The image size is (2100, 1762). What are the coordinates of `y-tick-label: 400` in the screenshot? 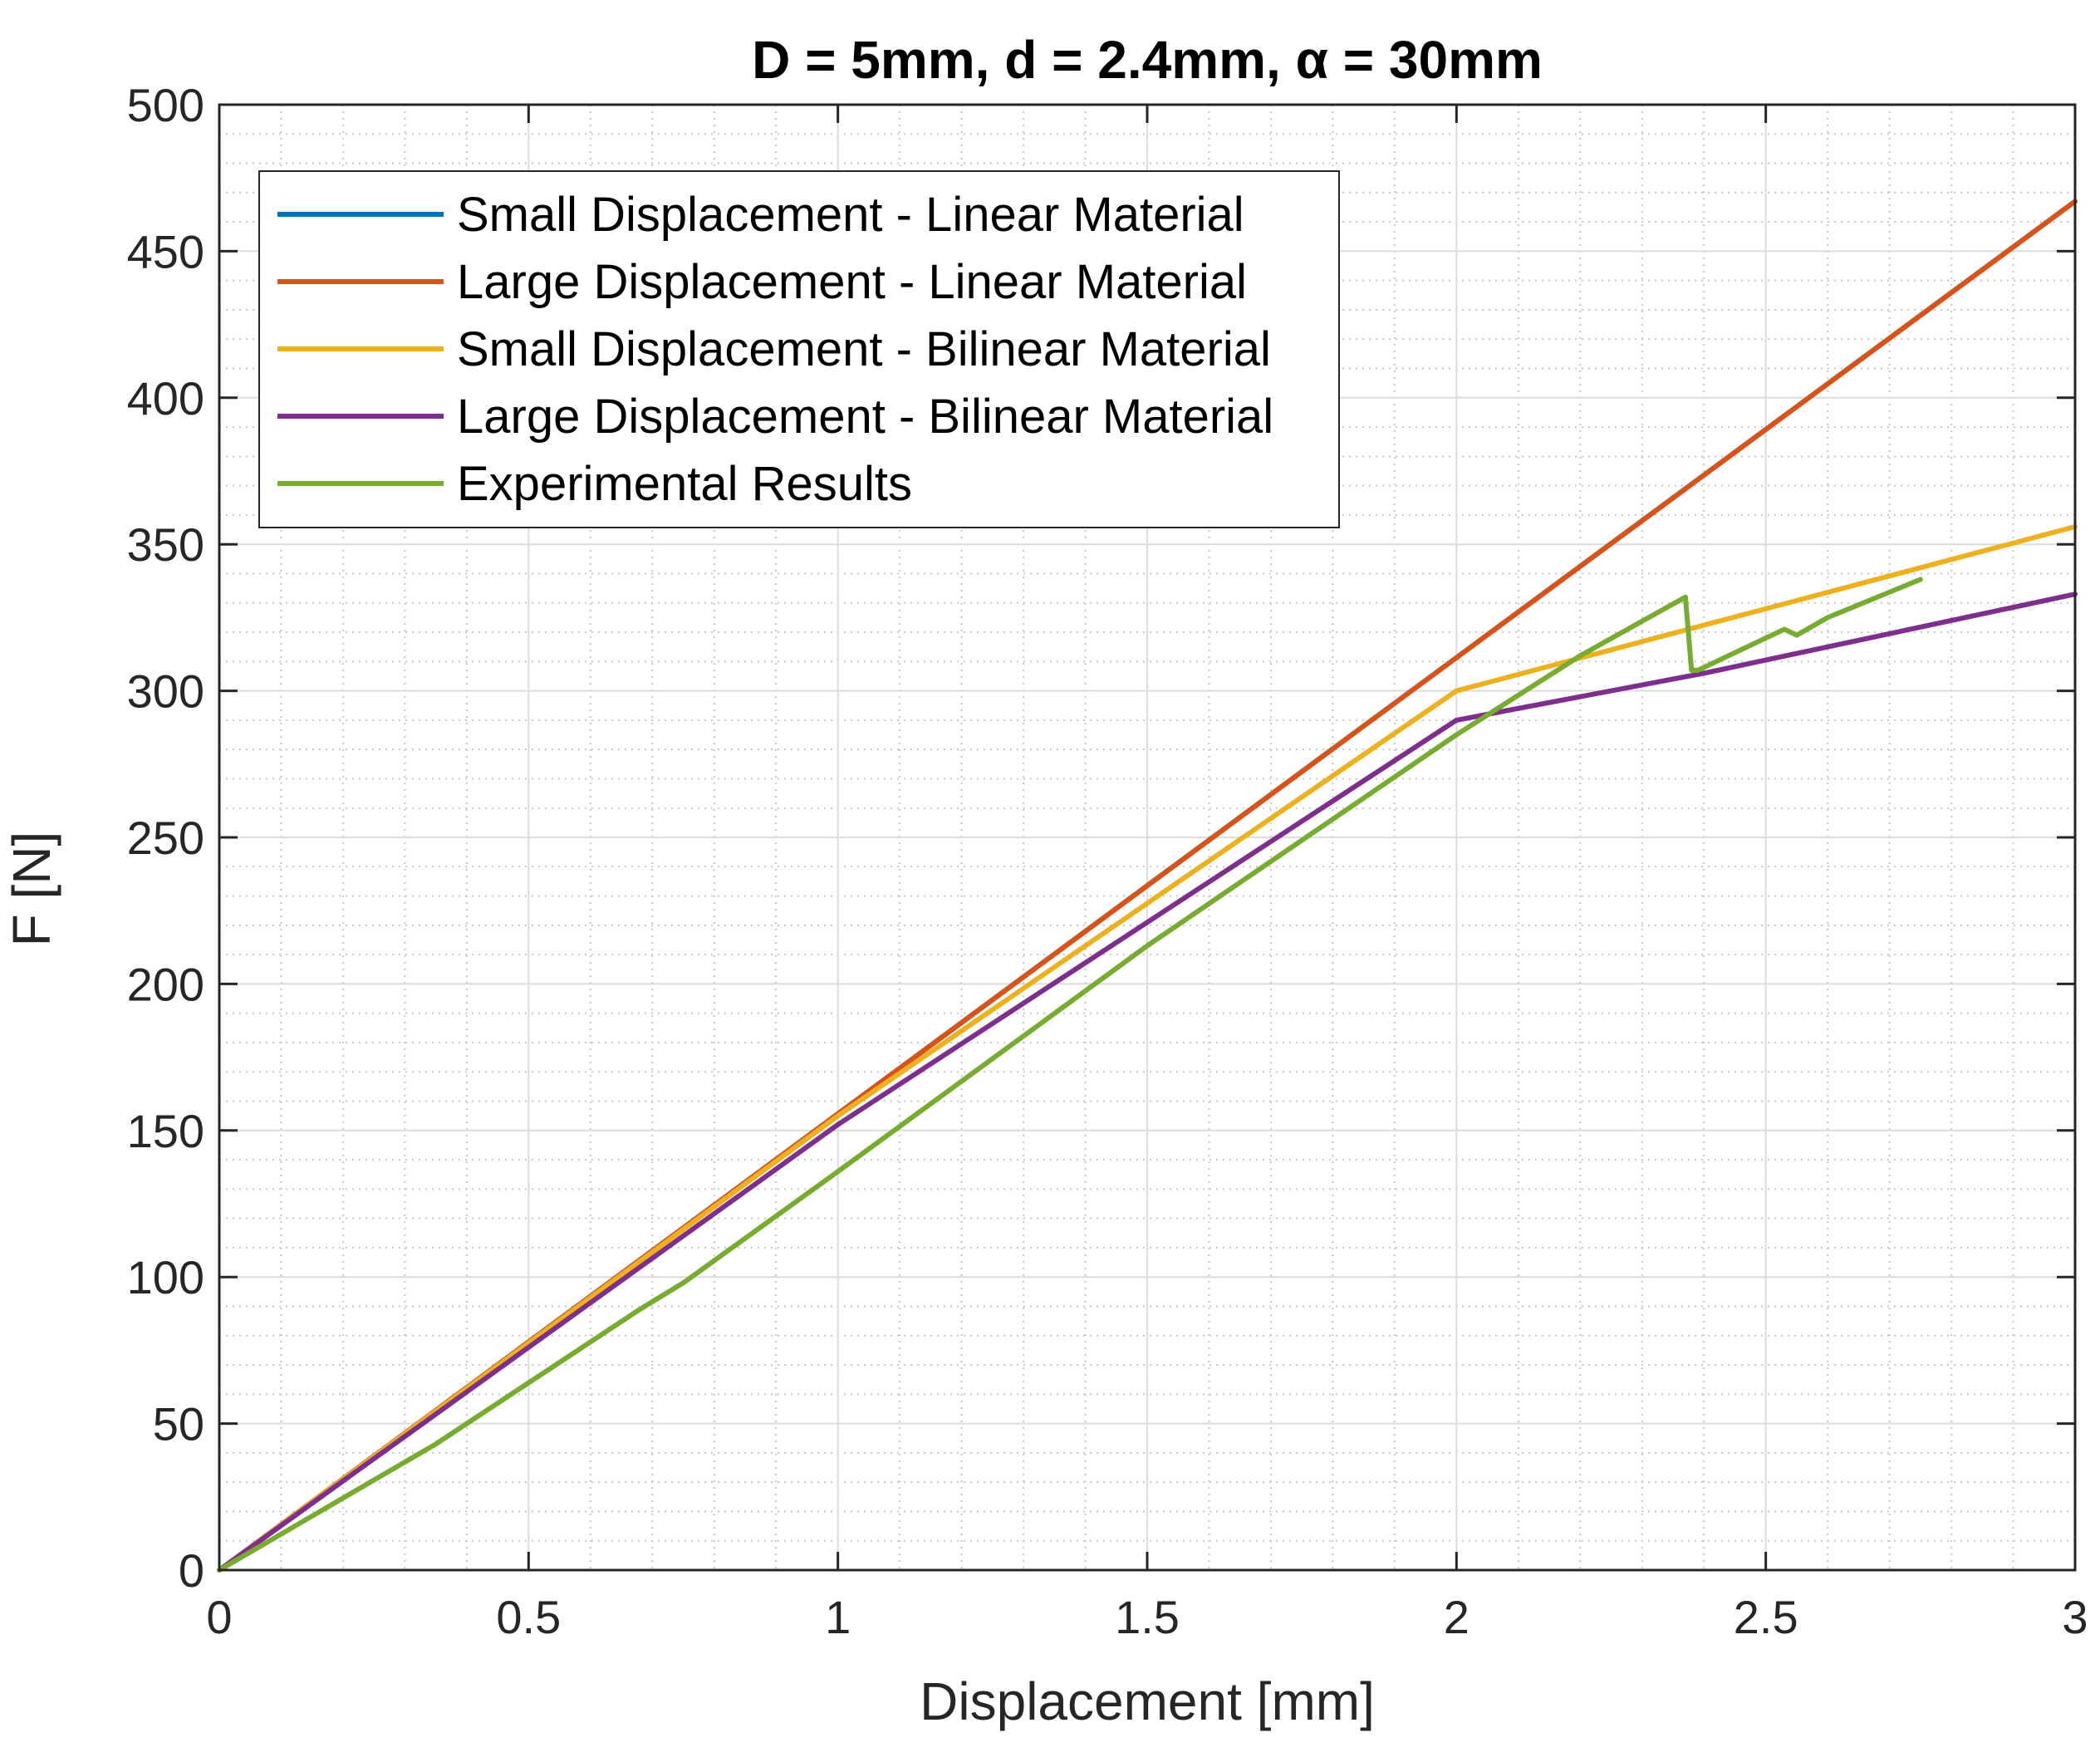 It's located at (165, 398).